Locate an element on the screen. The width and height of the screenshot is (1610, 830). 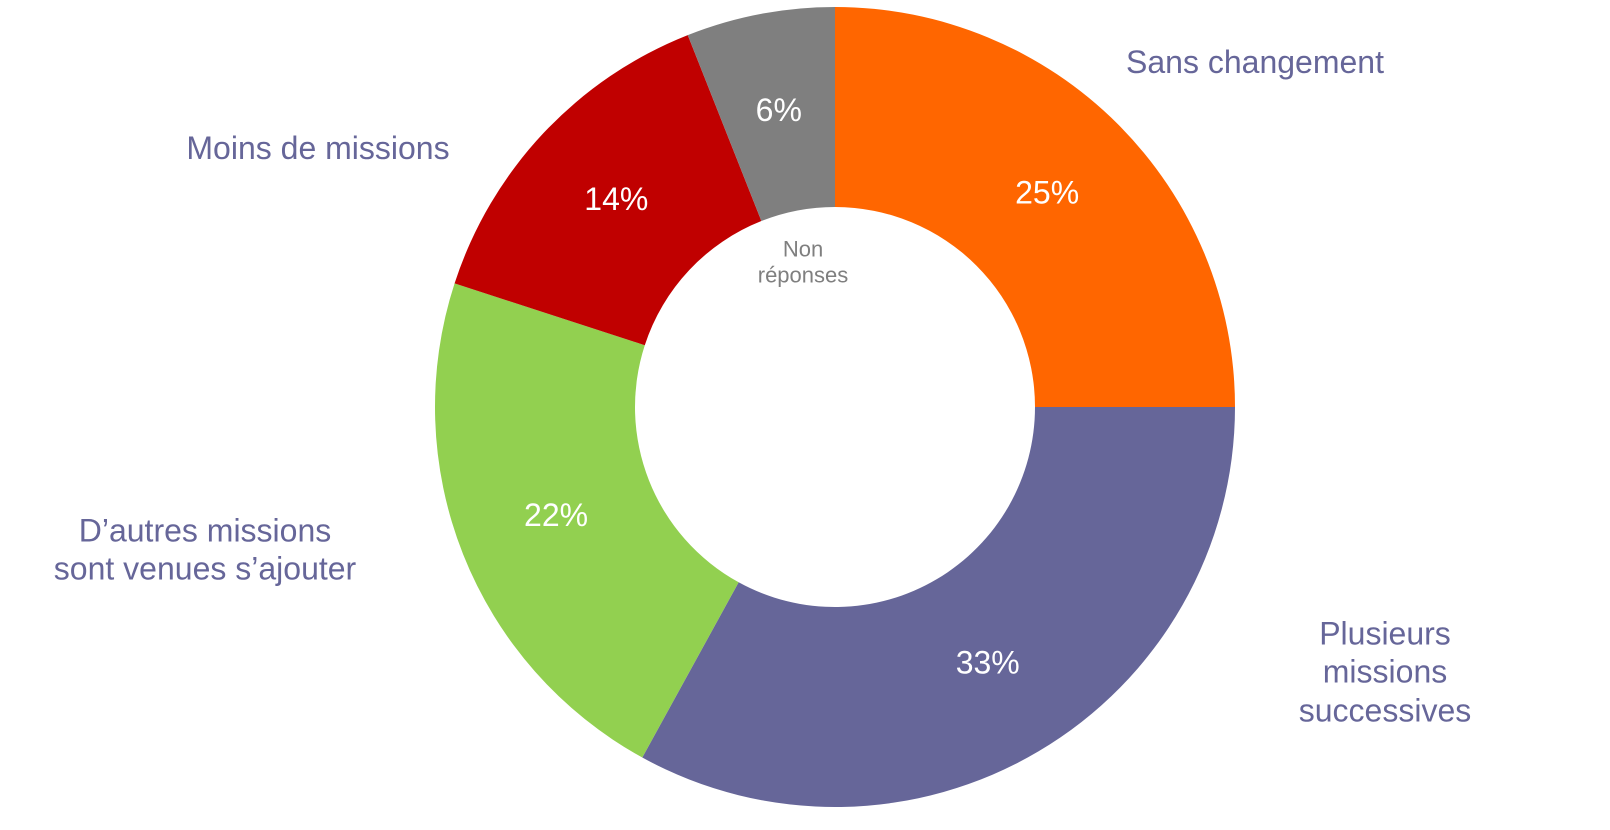
category-label: Sans changement is located at coordinates (1255, 61).